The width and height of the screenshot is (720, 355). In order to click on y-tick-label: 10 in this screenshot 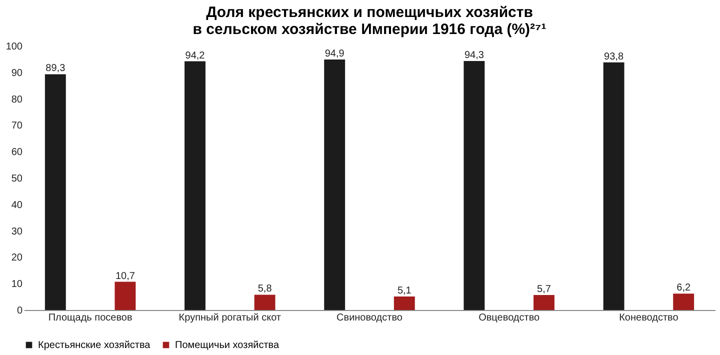, I will do `click(17, 284)`.